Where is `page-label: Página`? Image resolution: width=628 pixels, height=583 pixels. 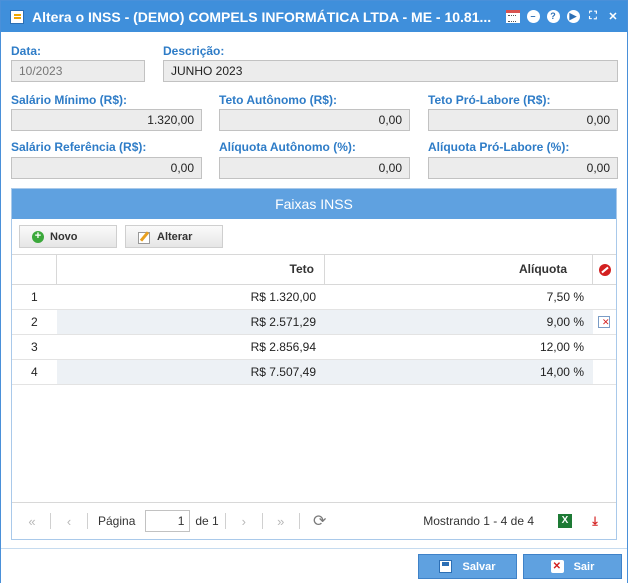 page-label: Página is located at coordinates (117, 521).